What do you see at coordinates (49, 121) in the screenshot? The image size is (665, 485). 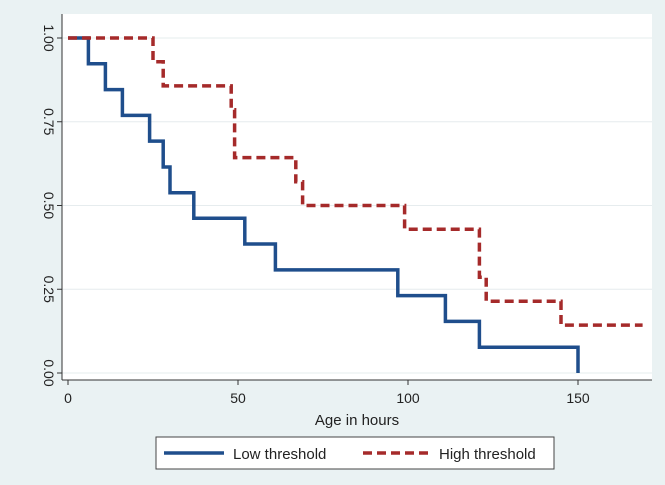 I see `y-tick-label: 0.75` at bounding box center [49, 121].